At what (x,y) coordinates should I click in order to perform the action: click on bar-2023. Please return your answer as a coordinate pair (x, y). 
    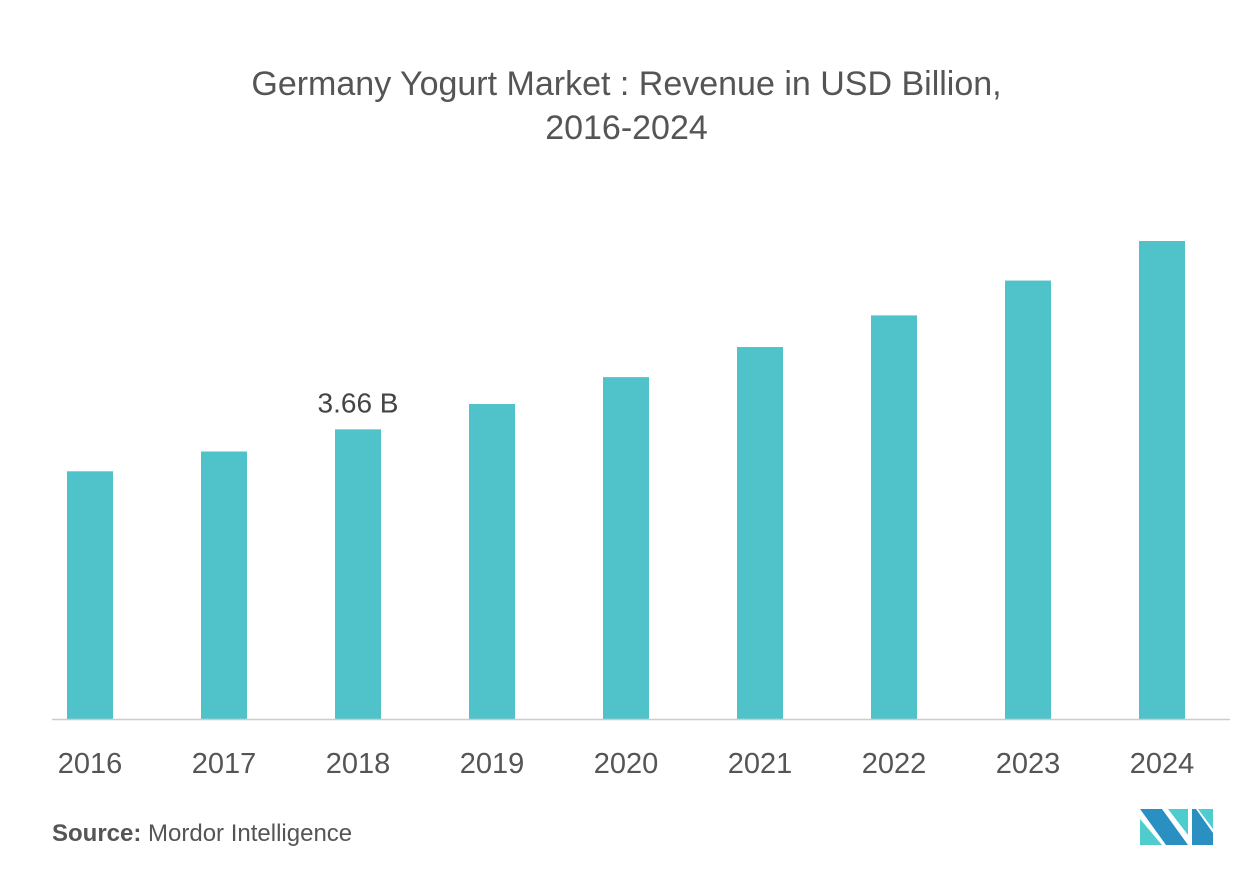
    Looking at the image, I should click on (1028, 499).